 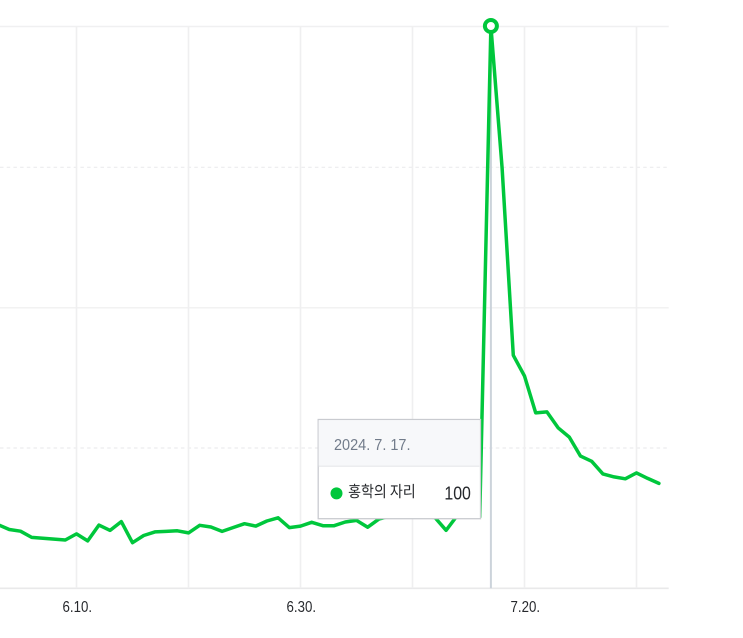 What do you see at coordinates (457, 494) in the screenshot?
I see `svg-text: 100` at bounding box center [457, 494].